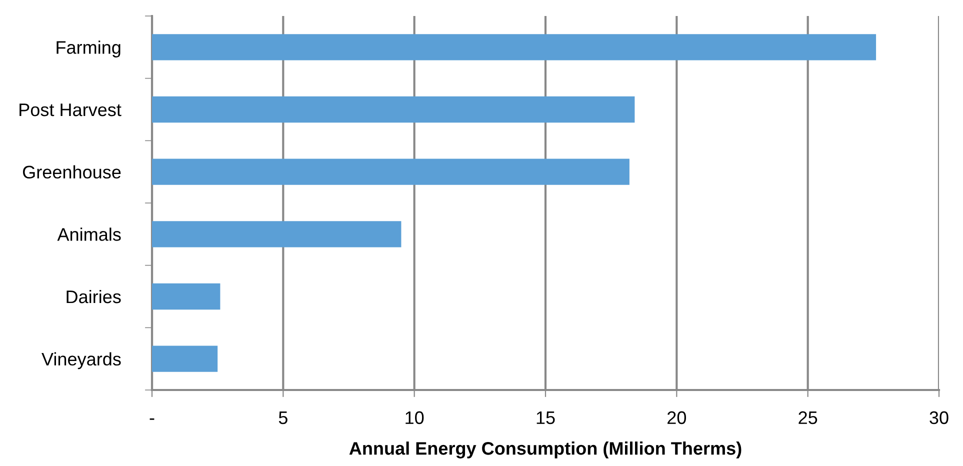  Describe the element at coordinates (283, 417) in the screenshot. I see `x-tick-label: 5` at that location.